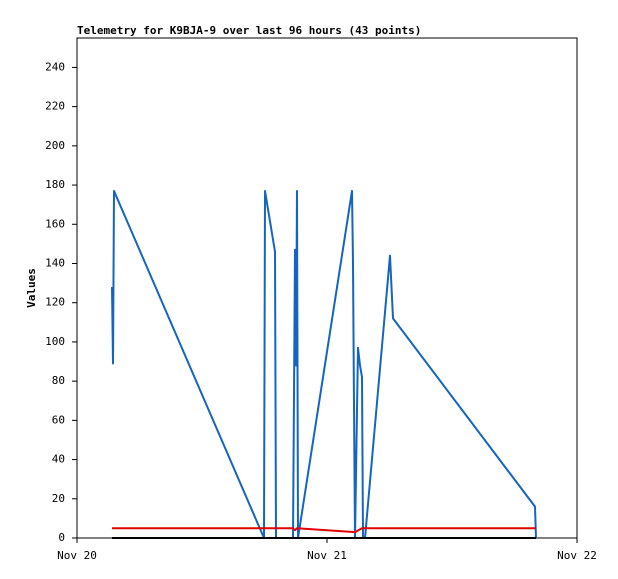 The image size is (618, 579). What do you see at coordinates (58, 459) in the screenshot?
I see `y-tick-label: 40` at bounding box center [58, 459].